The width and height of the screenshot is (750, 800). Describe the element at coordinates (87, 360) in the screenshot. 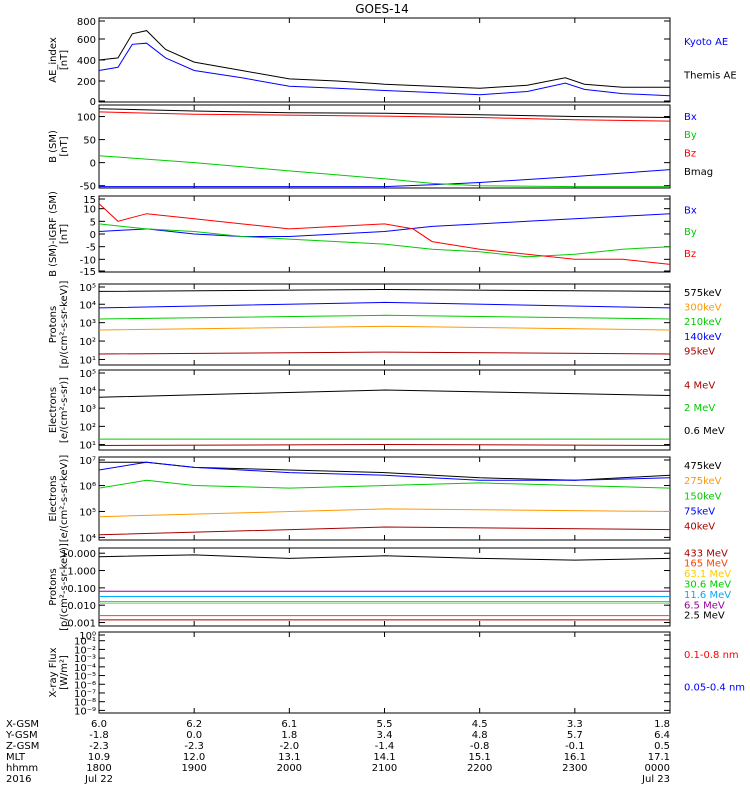

I see `y-tick-label: 10¹` at that location.